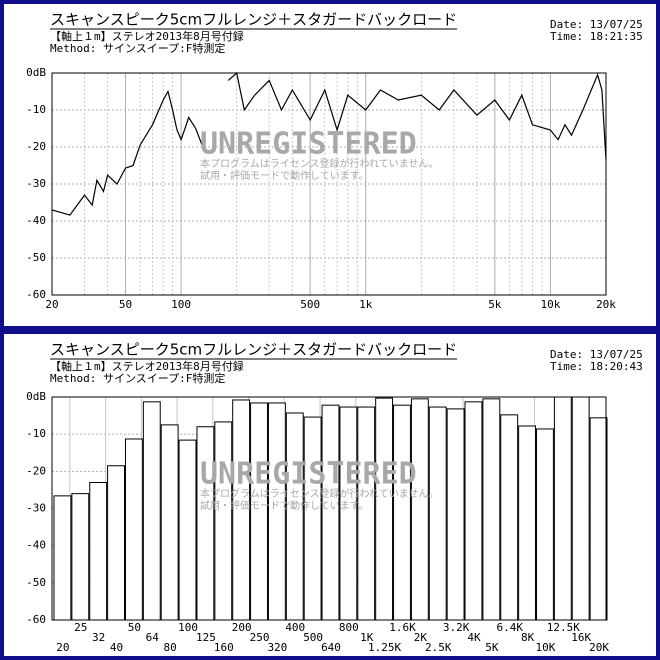 This screenshot has height=660, width=660. Describe the element at coordinates (474, 637) in the screenshot. I see `x-tick-label: 4K` at that location.